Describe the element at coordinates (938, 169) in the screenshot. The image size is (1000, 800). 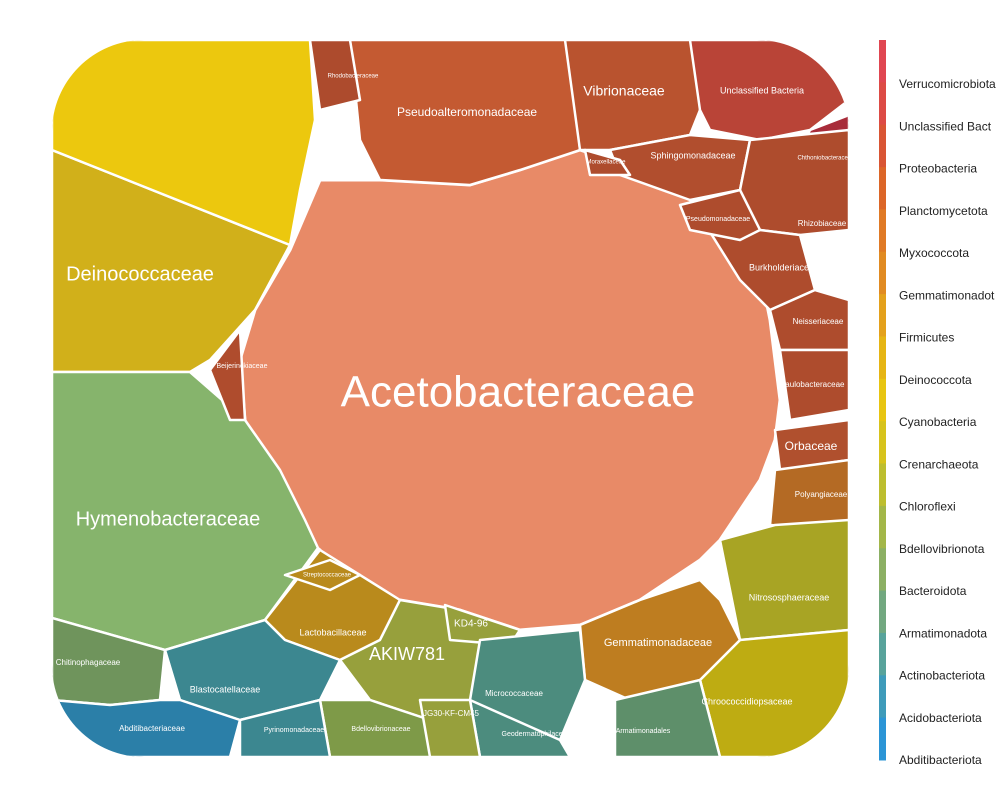
I see `legend-label-proteobacteria: Proteobacteria` at that location.